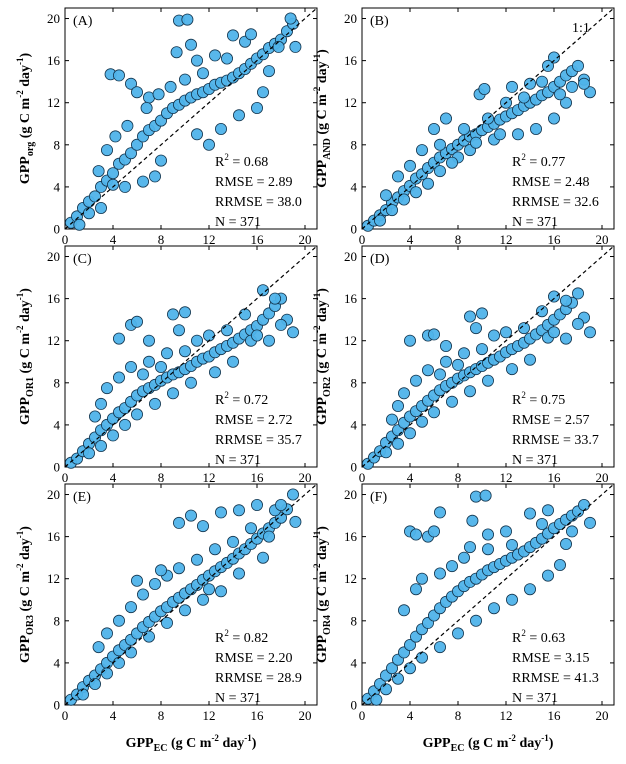  I want to click on y-axis-title: GPPorg (g C m-2 day-1), so click(25, 118).